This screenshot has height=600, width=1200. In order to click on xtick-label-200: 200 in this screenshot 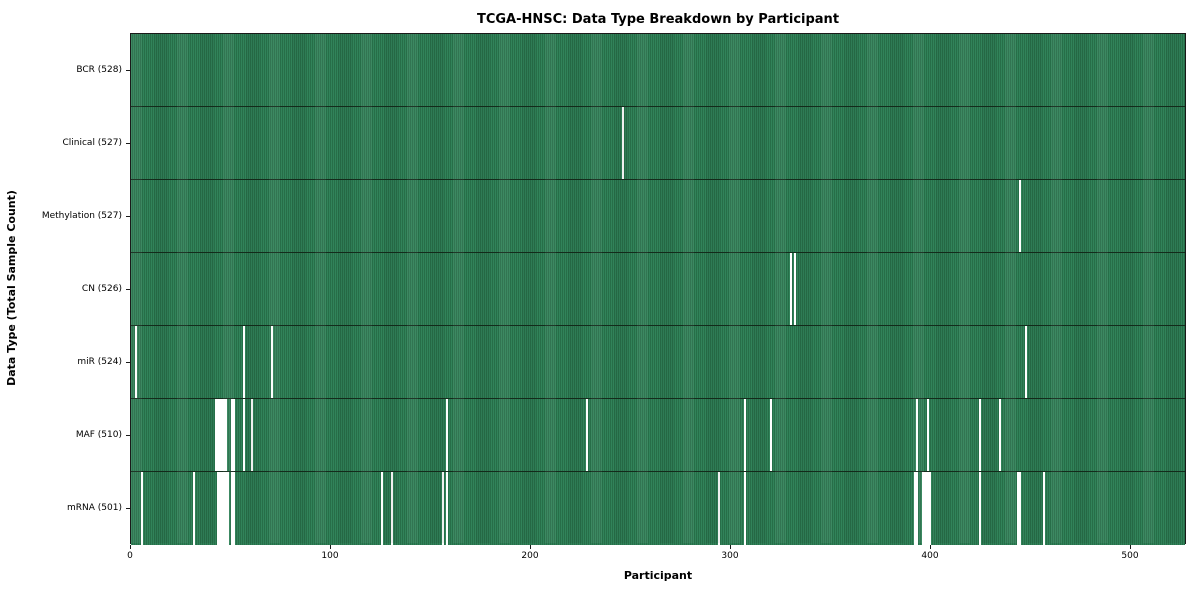, I will do `click(530, 556)`.